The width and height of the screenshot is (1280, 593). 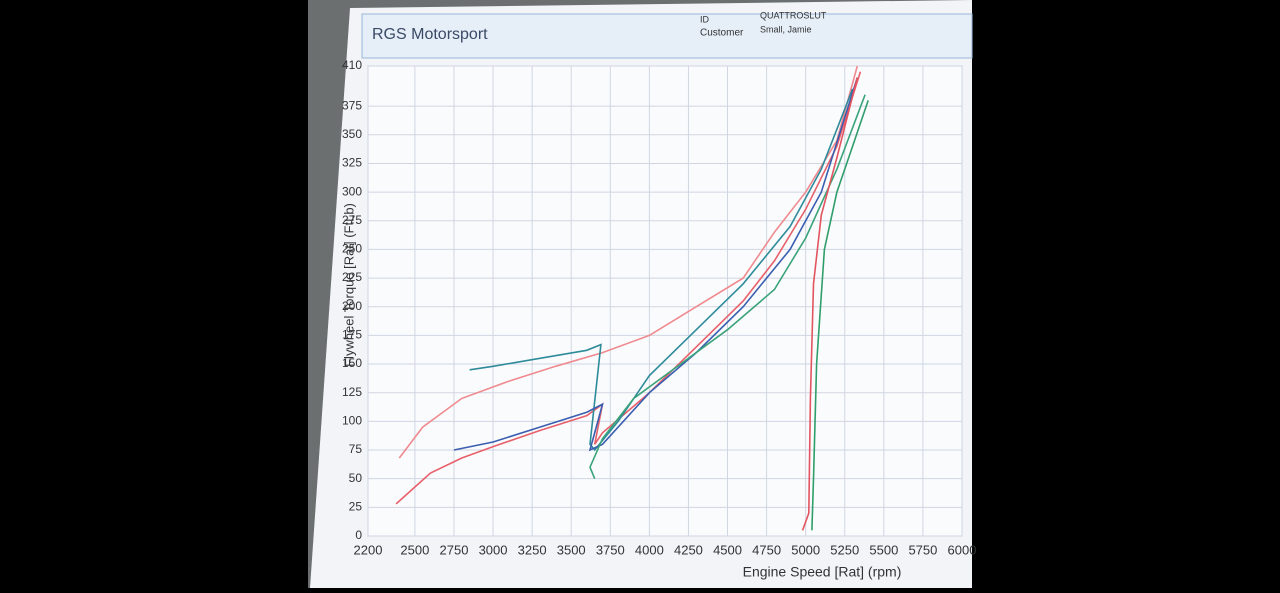 I want to click on id-value: QUATTROSLUT, so click(x=793, y=15).